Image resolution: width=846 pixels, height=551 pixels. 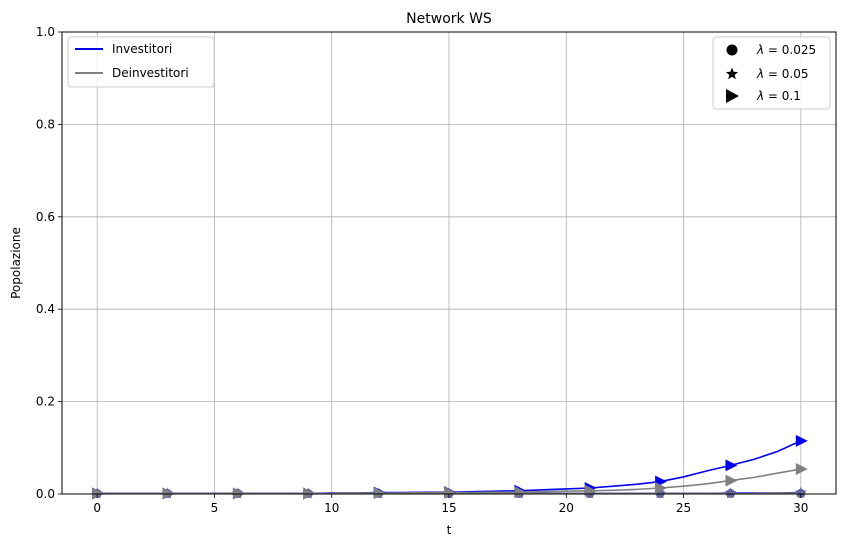 I want to click on legend-circle-icon, so click(x=732, y=50).